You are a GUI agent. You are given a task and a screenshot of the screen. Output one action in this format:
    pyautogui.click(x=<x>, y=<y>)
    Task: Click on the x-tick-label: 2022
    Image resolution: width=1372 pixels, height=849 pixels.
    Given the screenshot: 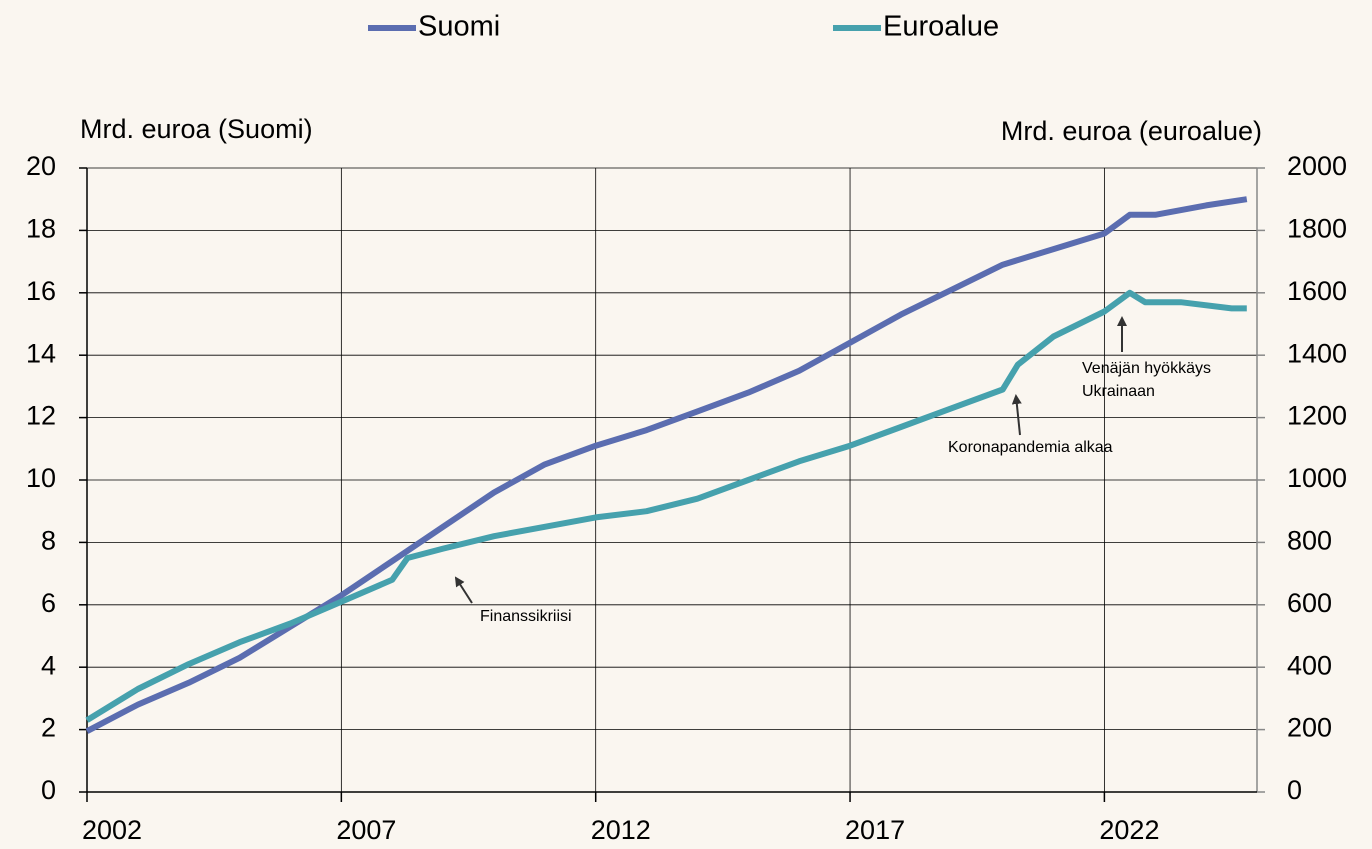 What is the action you would take?
    pyautogui.click(x=1129, y=830)
    